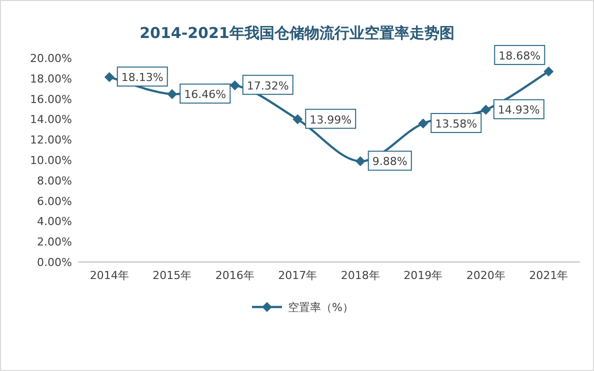 Image resolution: width=594 pixels, height=371 pixels. Describe the element at coordinates (519, 110) in the screenshot. I see `data-label: 14.93%` at that location.